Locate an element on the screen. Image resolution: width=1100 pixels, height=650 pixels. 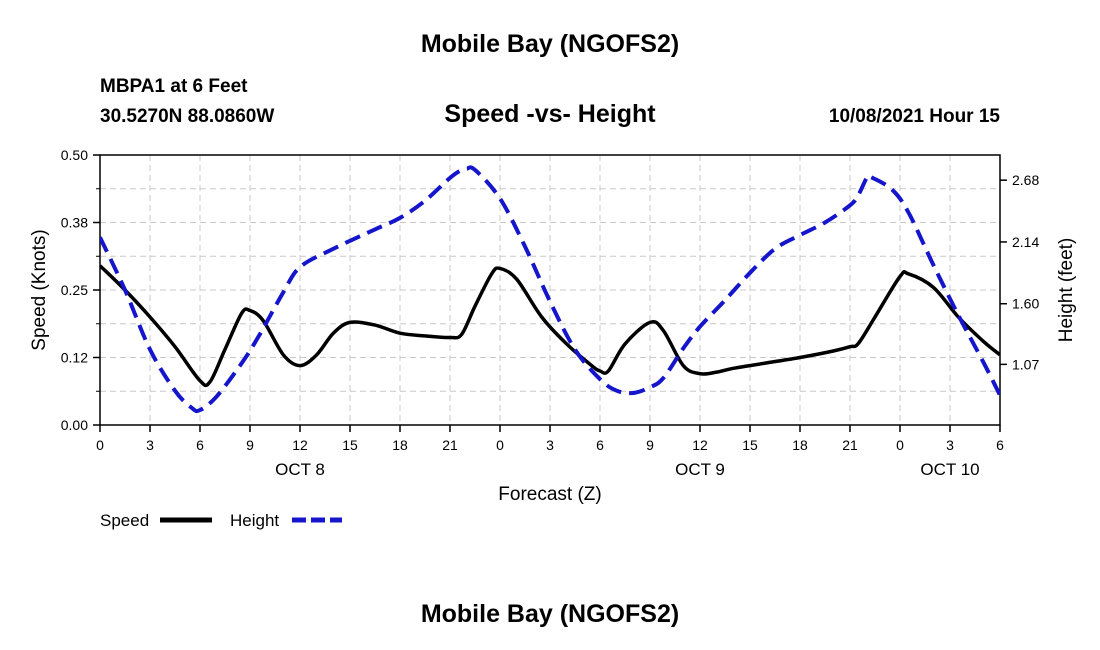
y-left-tick-label: 0.00 is located at coordinates (74, 425).